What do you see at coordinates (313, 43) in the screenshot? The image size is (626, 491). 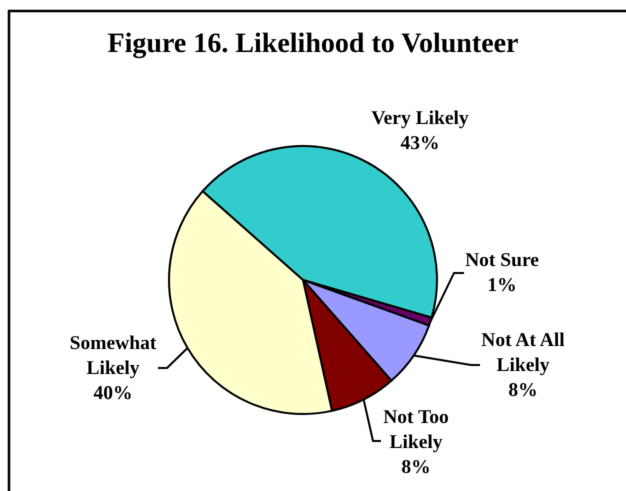 I see `chart-title: Figure 16. Likelihood to Volunteer` at bounding box center [313, 43].